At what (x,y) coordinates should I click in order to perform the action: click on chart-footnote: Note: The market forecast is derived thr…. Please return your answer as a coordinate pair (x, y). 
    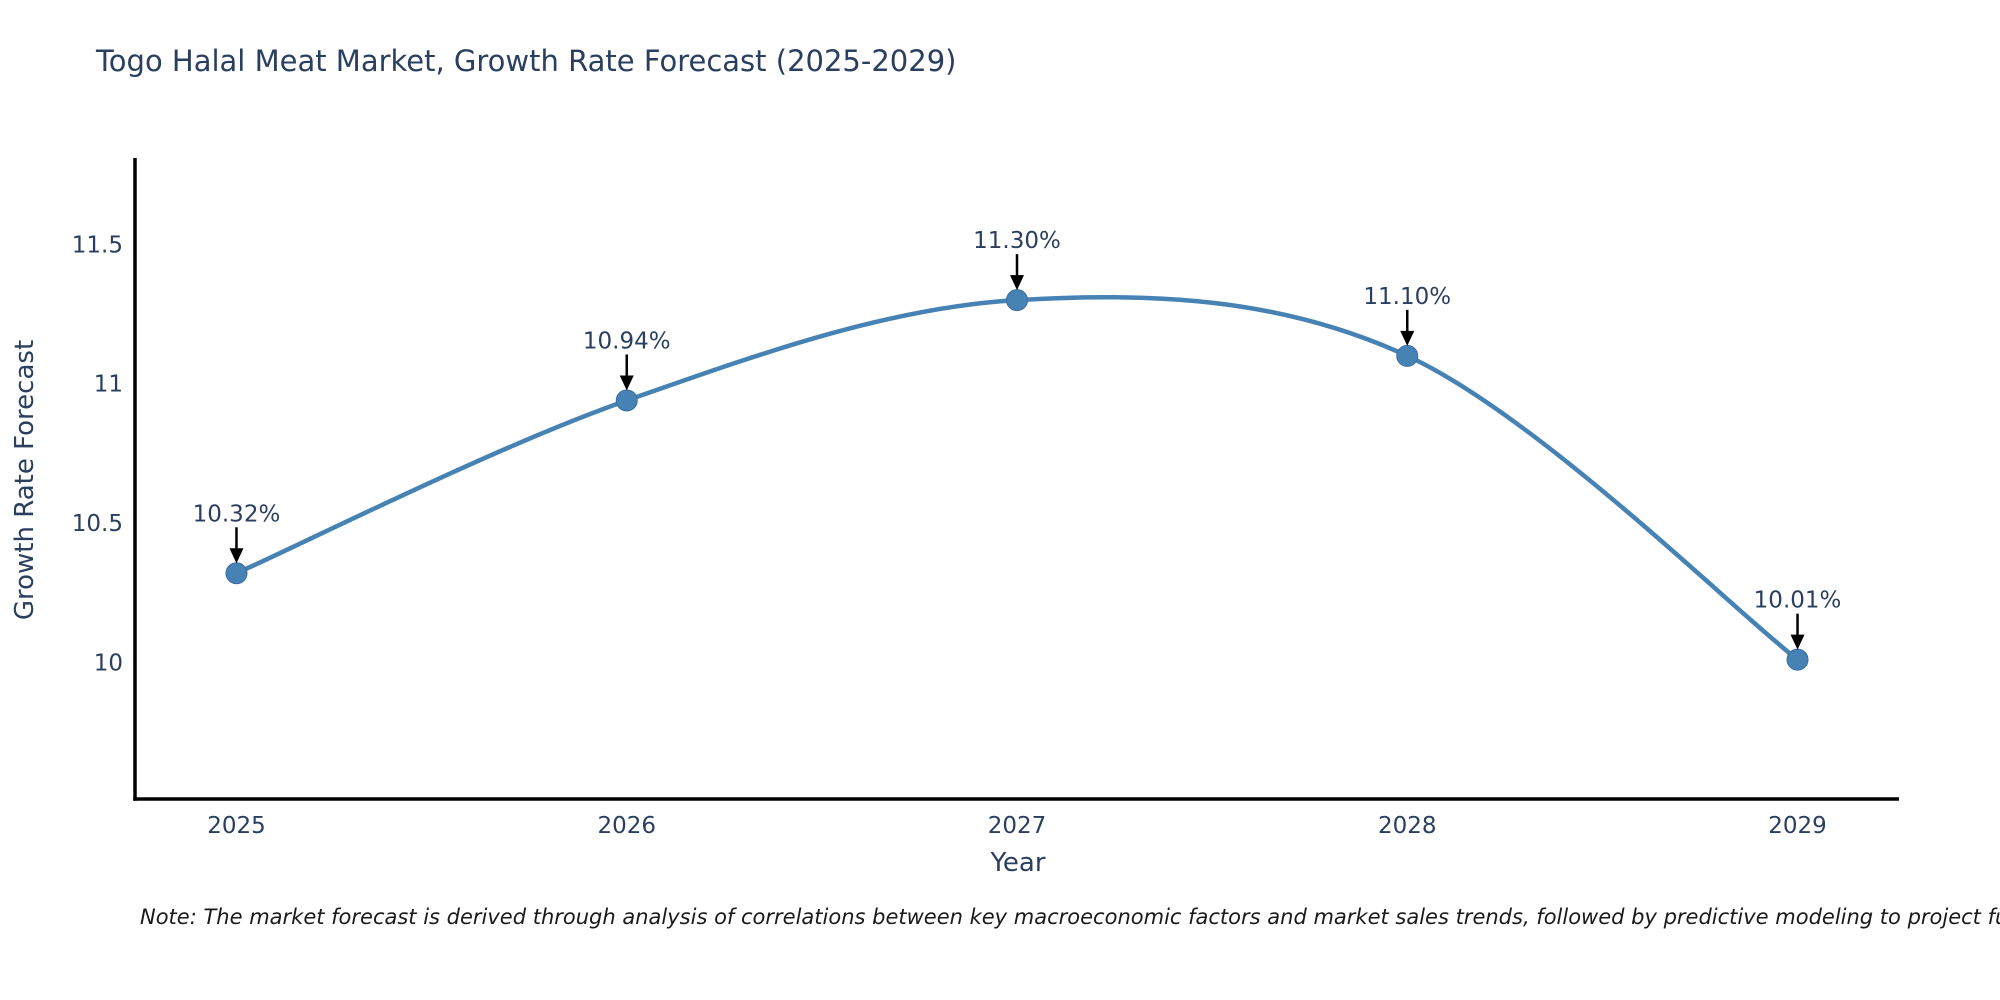
    Looking at the image, I should click on (1070, 917).